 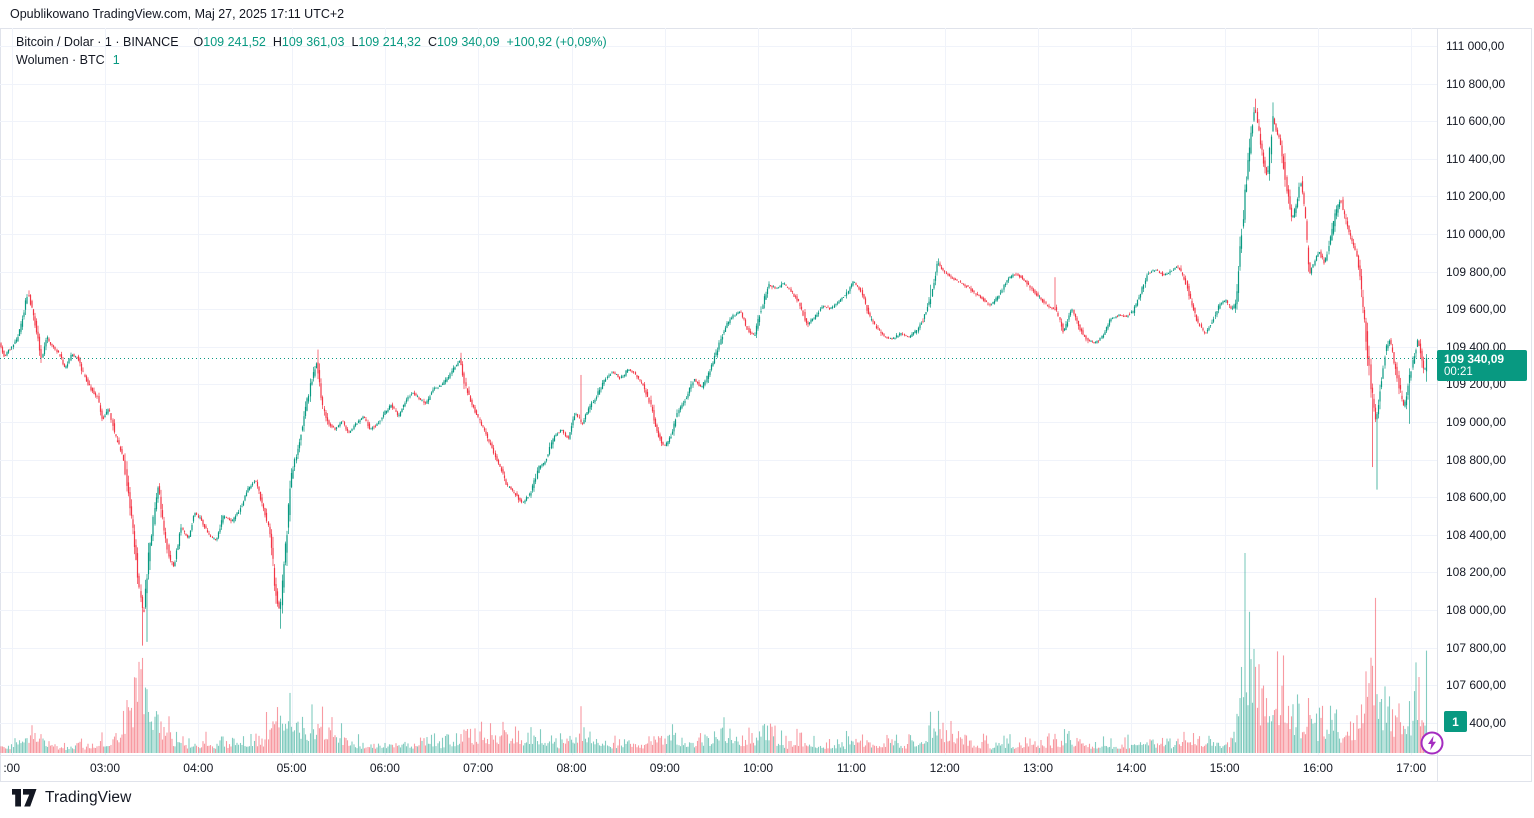 I want to click on time-axis-label: 07:00, so click(x=478, y=768).